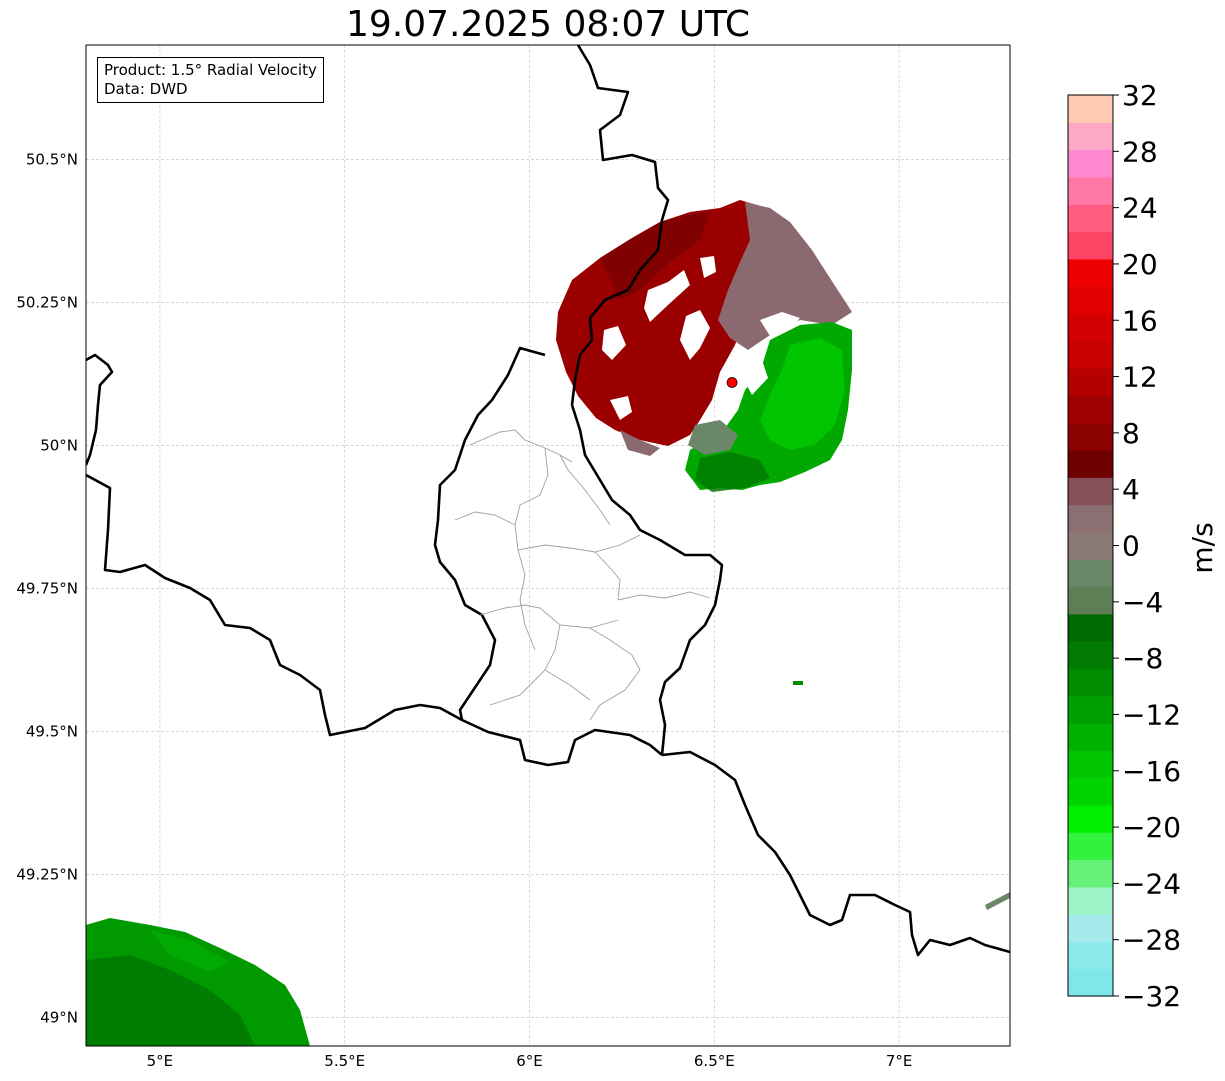  What do you see at coordinates (1140, 95) in the screenshot?
I see `colorbar-tick-label: 32` at bounding box center [1140, 95].